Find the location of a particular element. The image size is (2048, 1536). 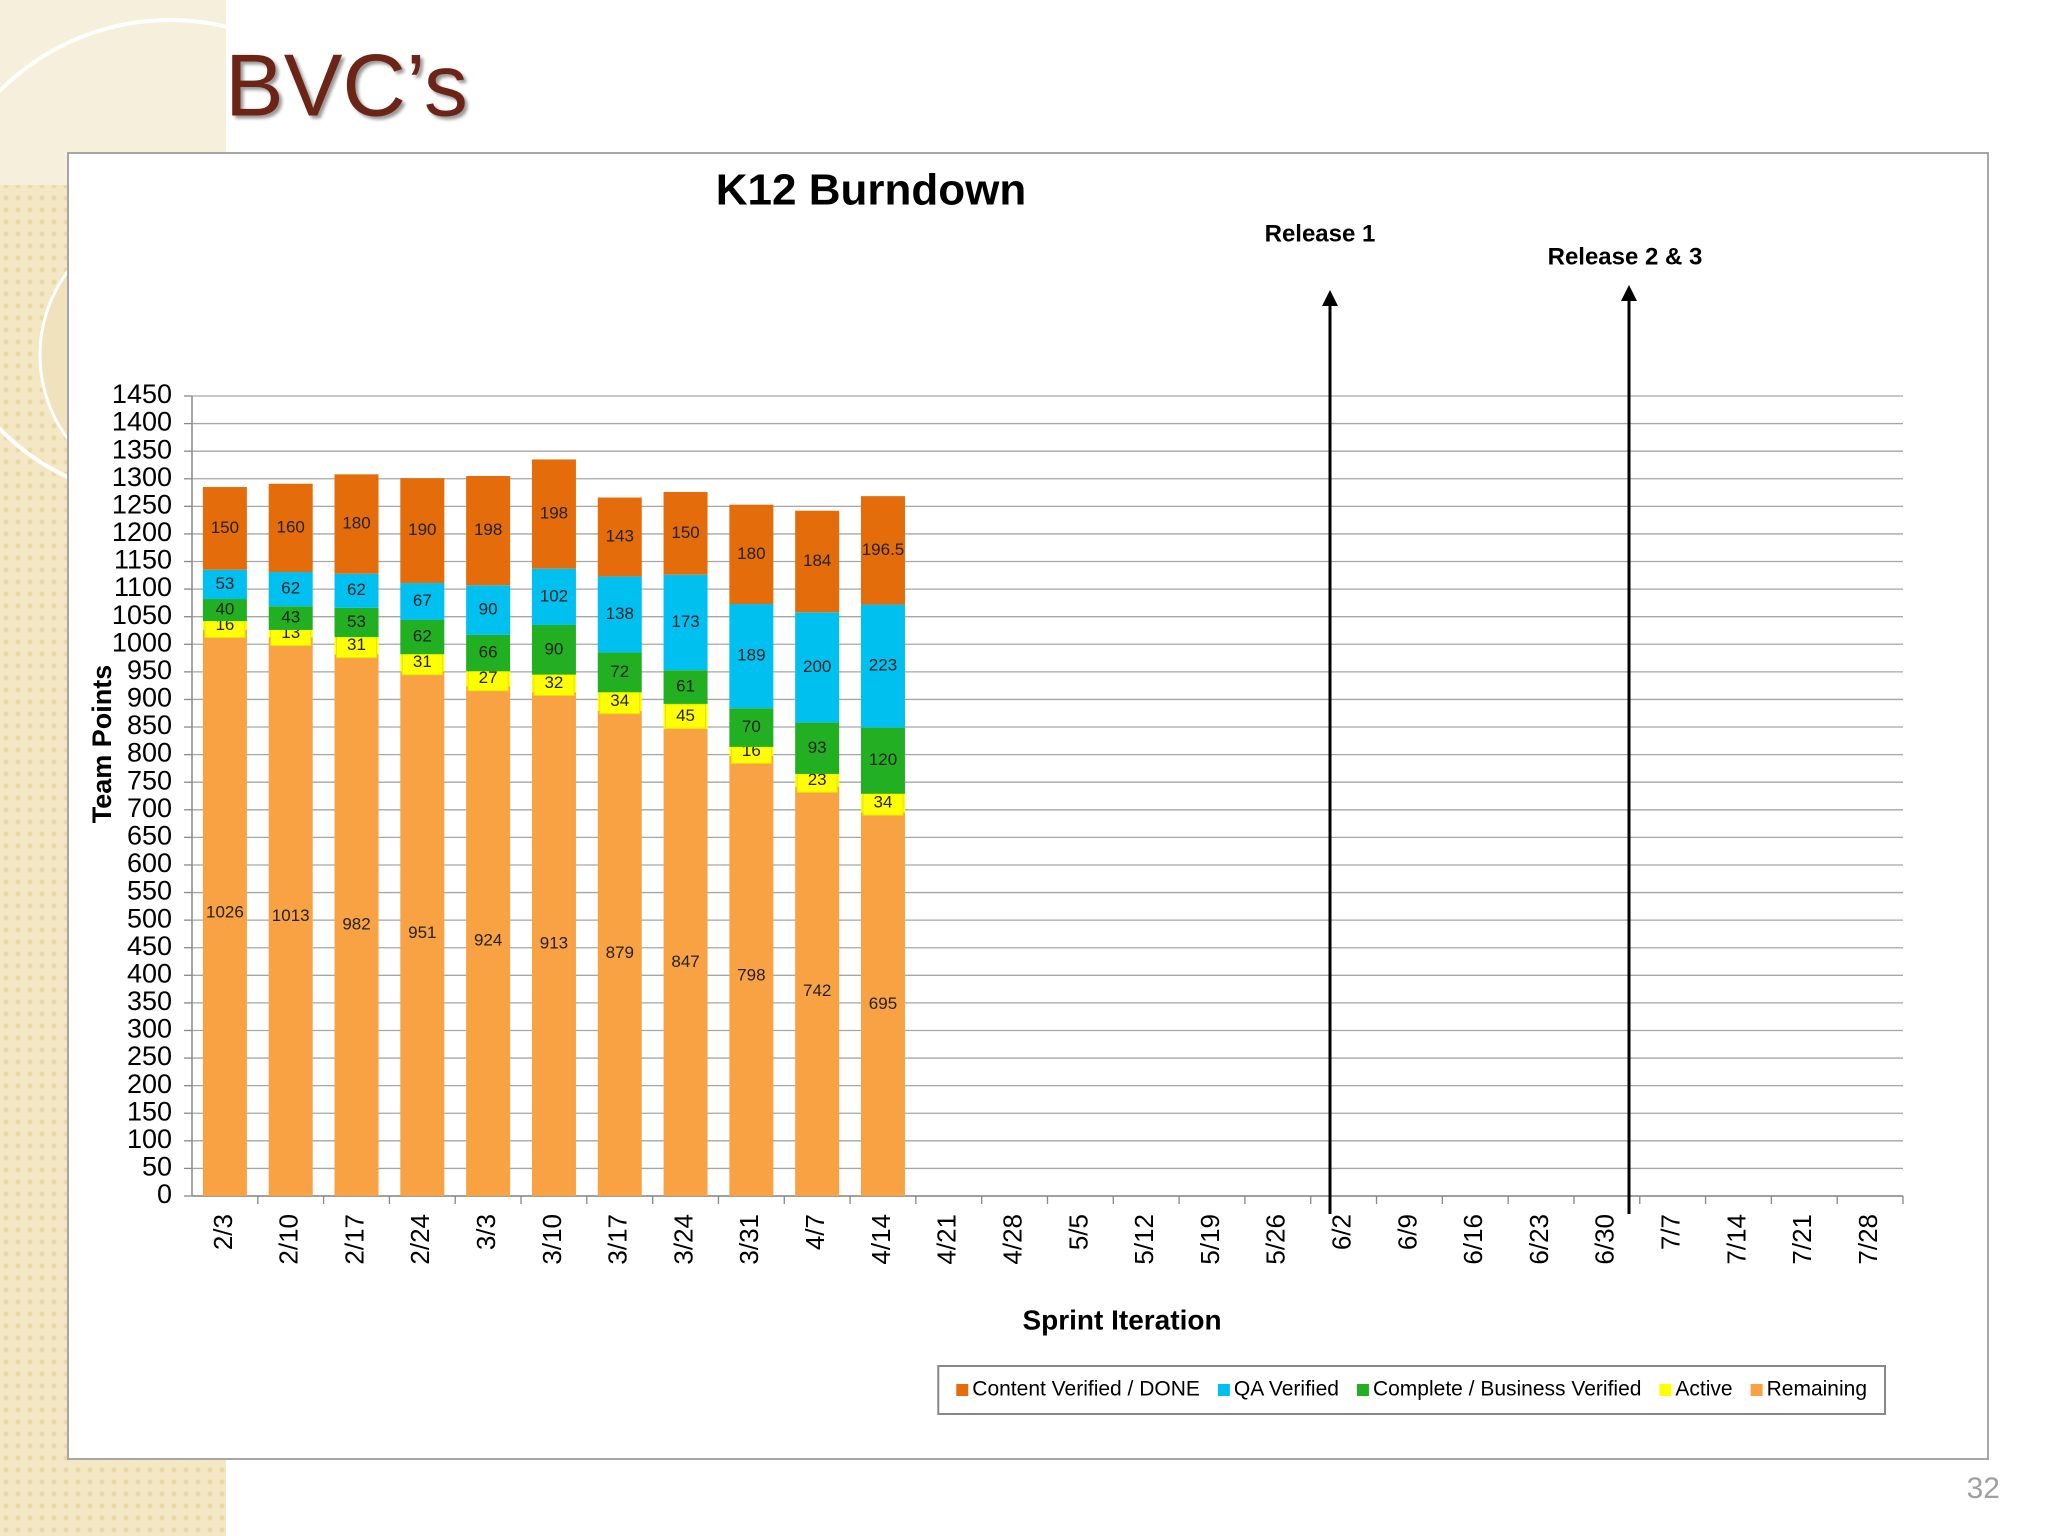

y-tick-label: 800 is located at coordinates (149, 753).